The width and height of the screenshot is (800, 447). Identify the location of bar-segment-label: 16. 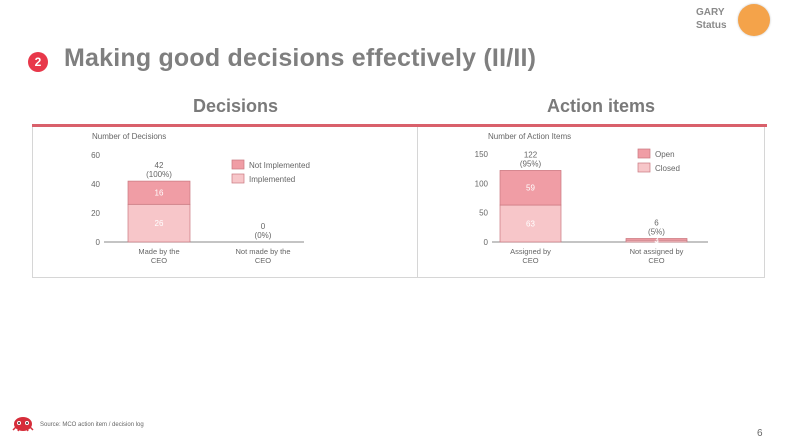
(159, 193).